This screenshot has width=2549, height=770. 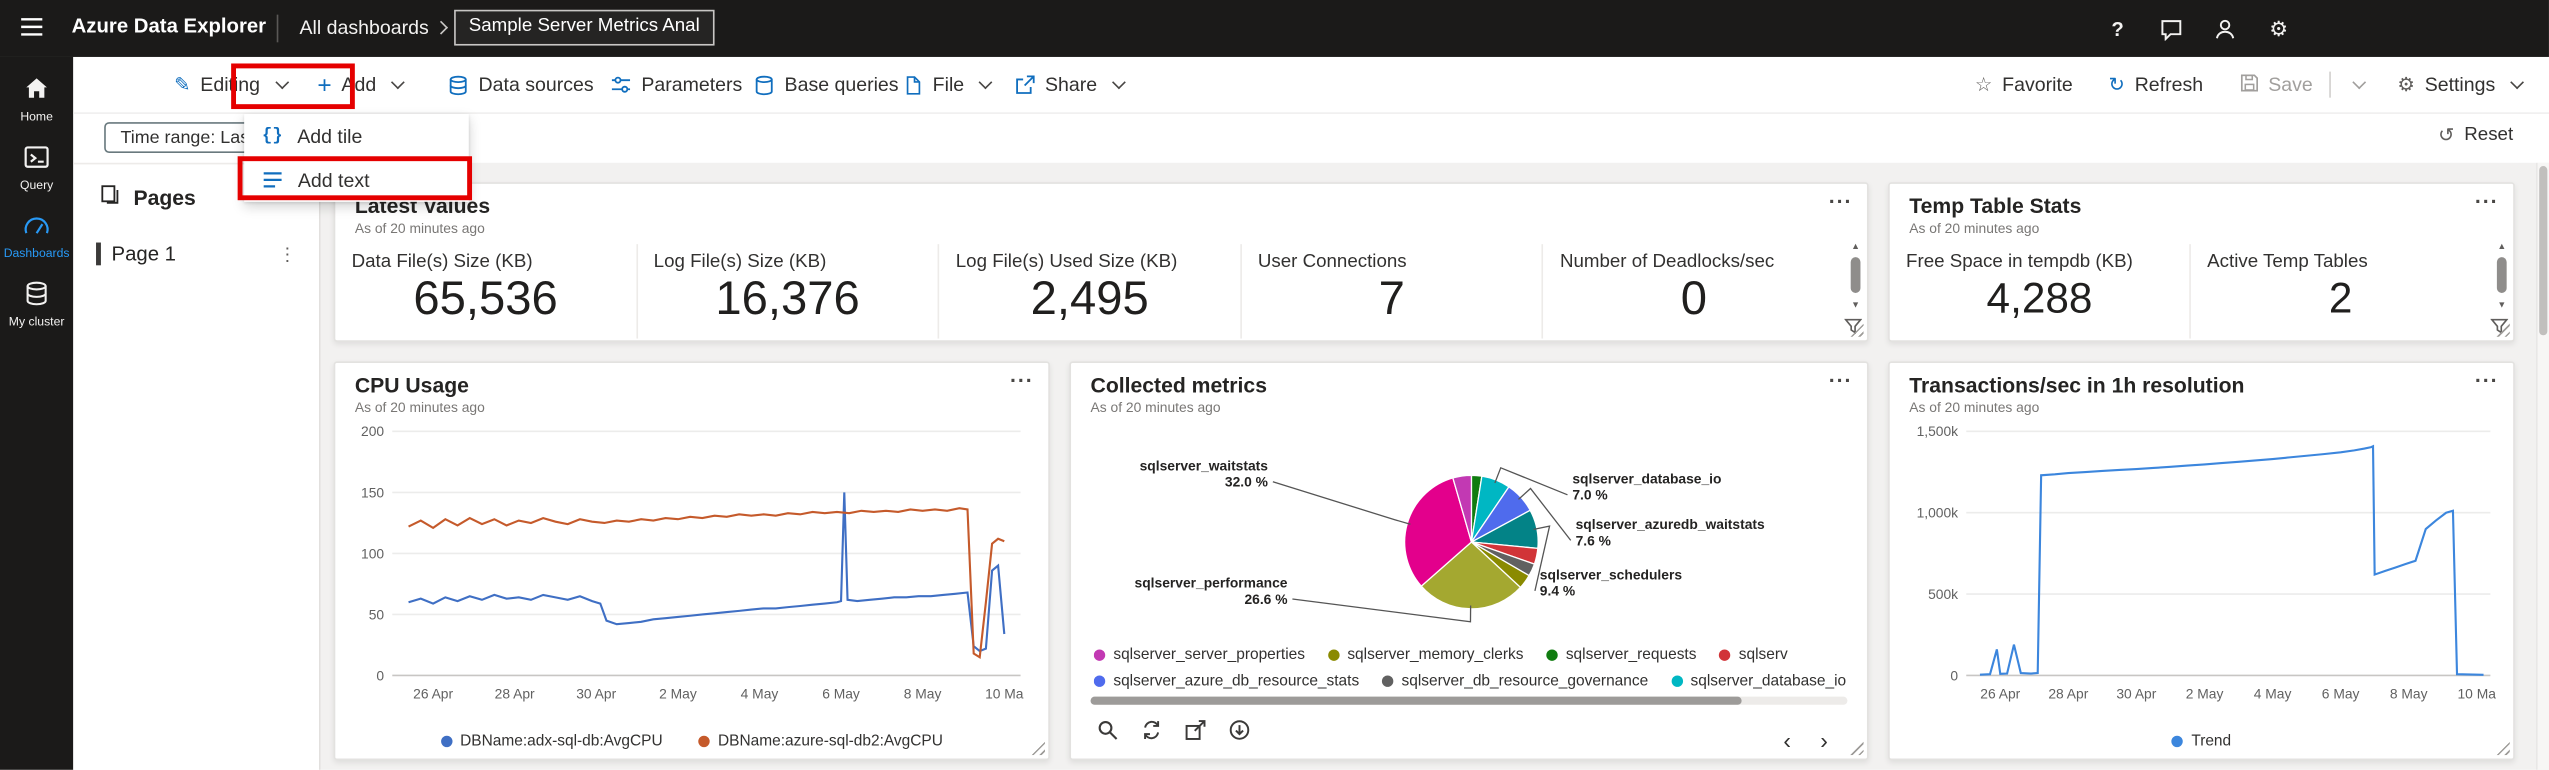 What do you see at coordinates (2409, 693) in the screenshot?
I see `svg-text: 8 May` at bounding box center [2409, 693].